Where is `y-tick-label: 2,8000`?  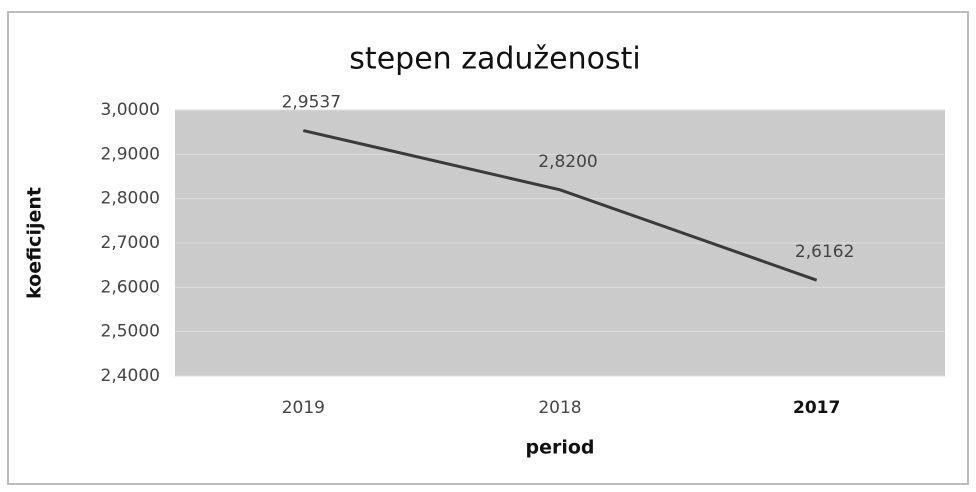
y-tick-label: 2,8000 is located at coordinates (130, 199).